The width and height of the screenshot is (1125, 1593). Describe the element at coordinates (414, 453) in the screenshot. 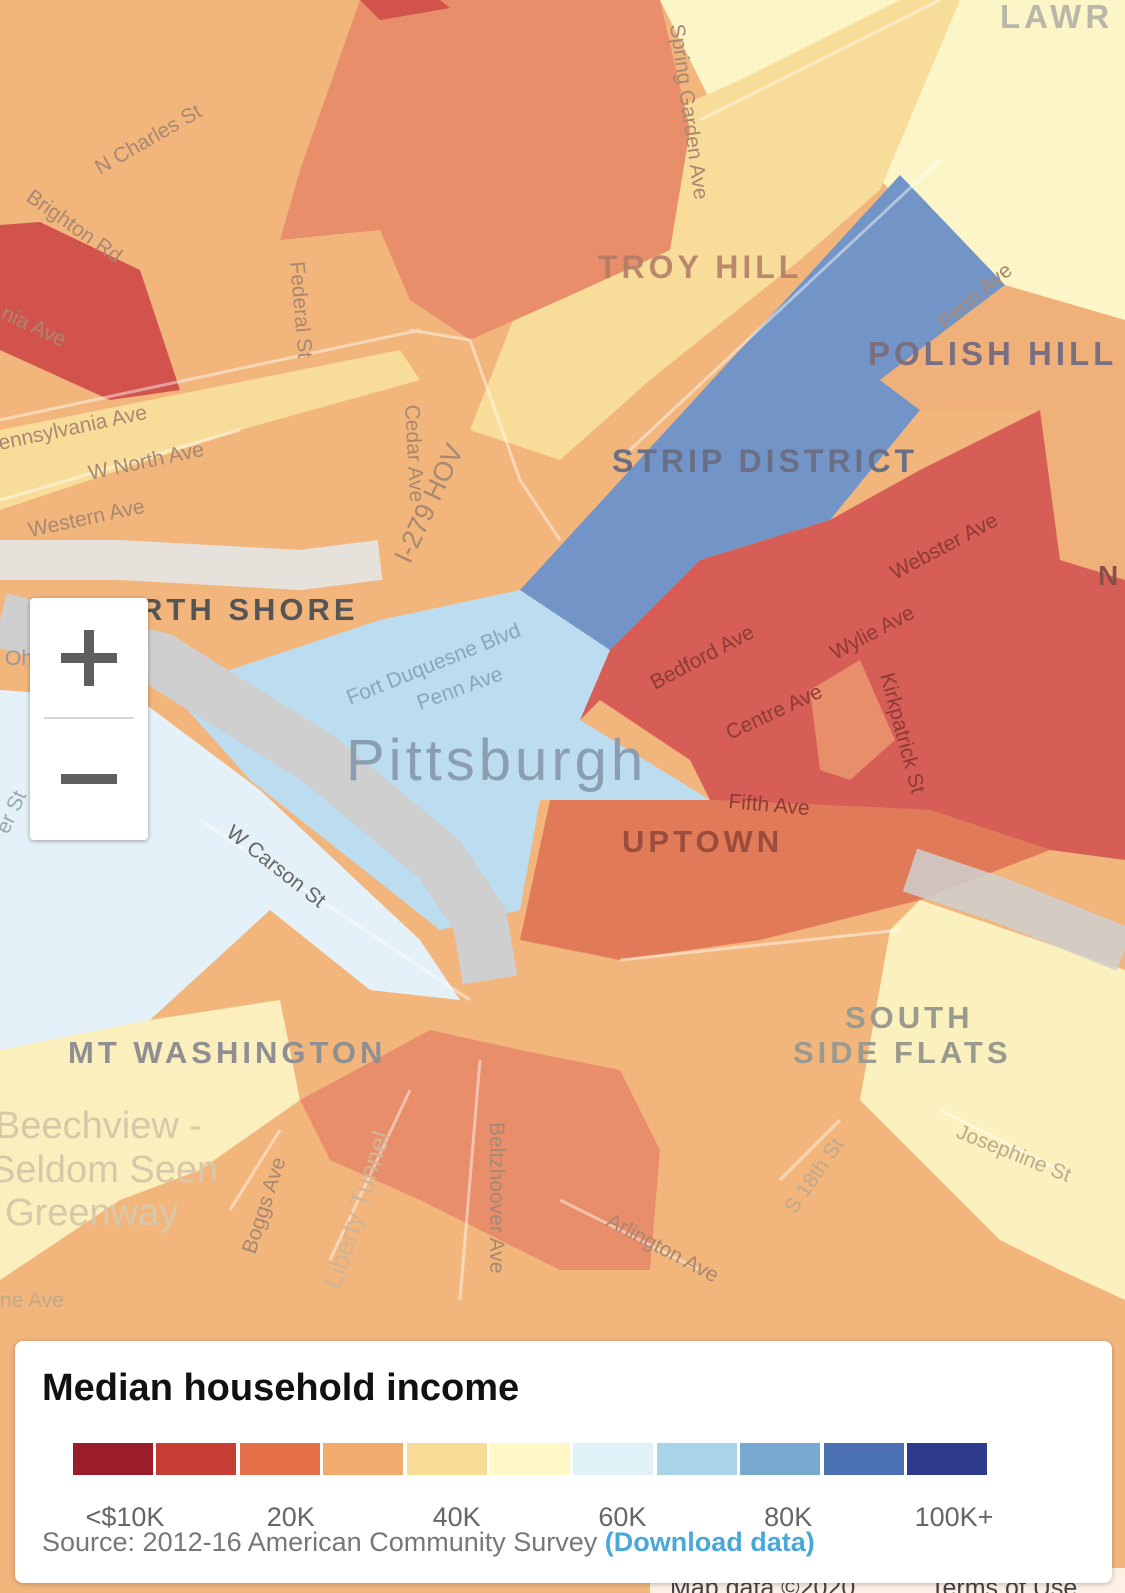

I see `street-cedar-ave: Cedar Ave` at that location.